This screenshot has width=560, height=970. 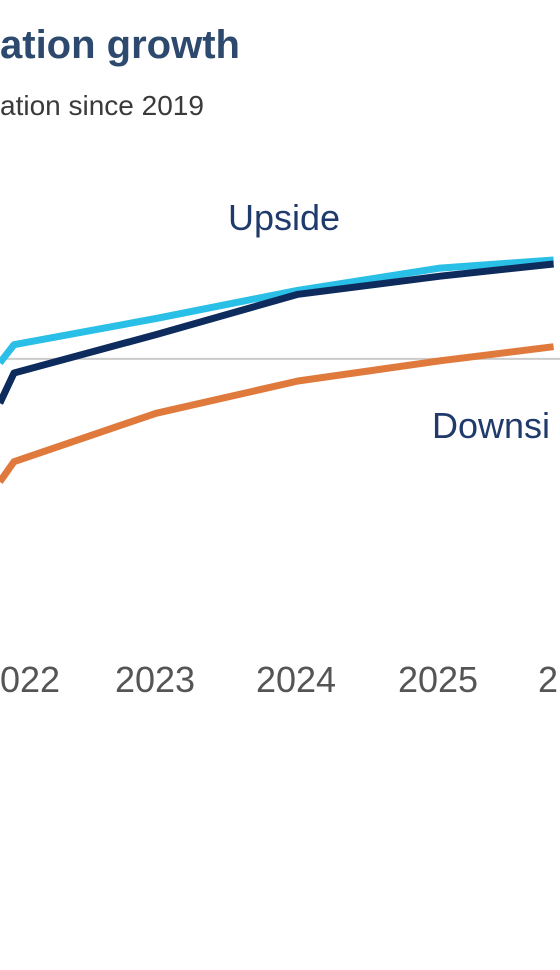 What do you see at coordinates (120, 45) in the screenshot?
I see `chart-title: ation growth` at bounding box center [120, 45].